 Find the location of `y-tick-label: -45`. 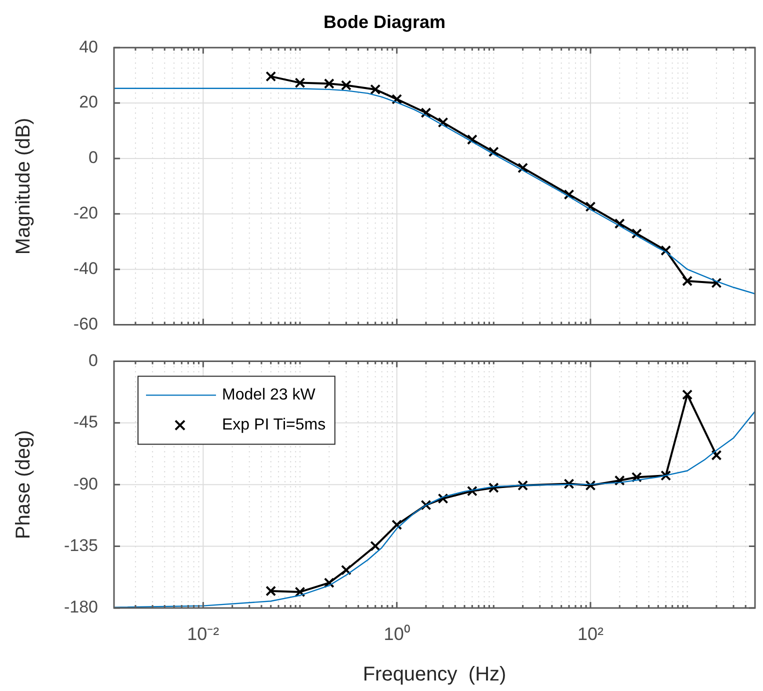

y-tick-label: -45 is located at coordinates (85, 422).